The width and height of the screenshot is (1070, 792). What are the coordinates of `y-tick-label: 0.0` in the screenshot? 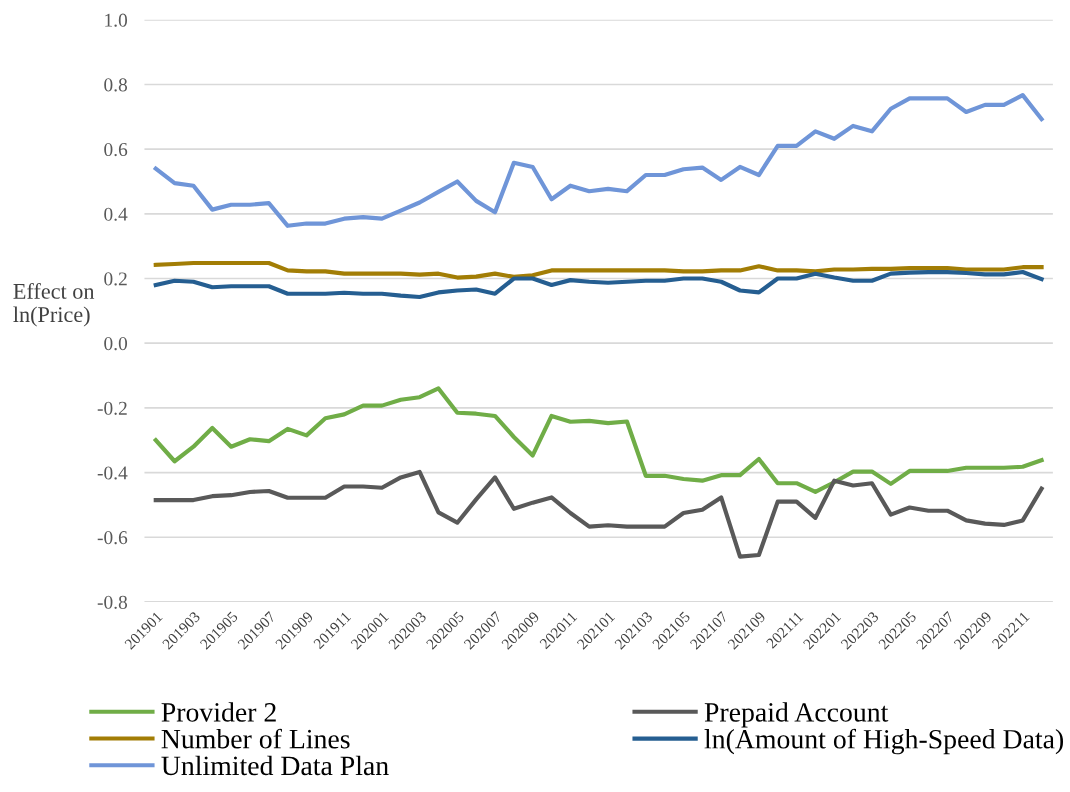 It's located at (116, 344).